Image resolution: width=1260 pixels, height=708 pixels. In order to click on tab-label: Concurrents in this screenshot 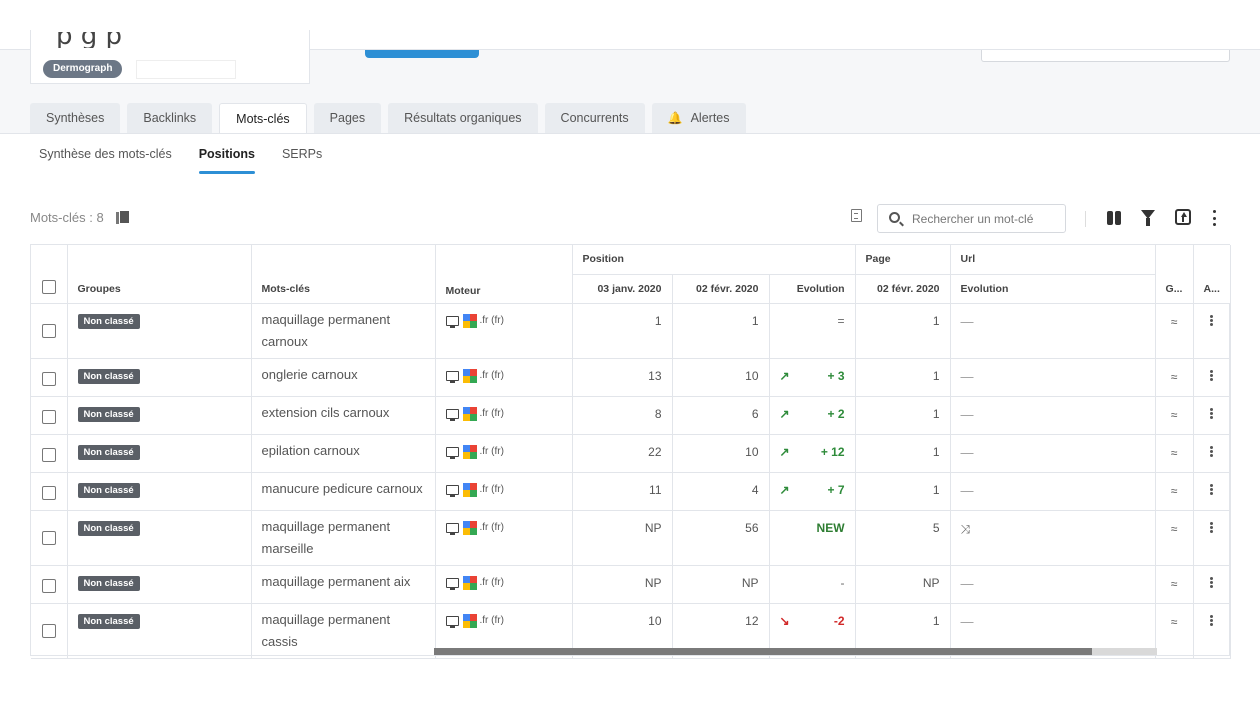, I will do `click(594, 118)`.